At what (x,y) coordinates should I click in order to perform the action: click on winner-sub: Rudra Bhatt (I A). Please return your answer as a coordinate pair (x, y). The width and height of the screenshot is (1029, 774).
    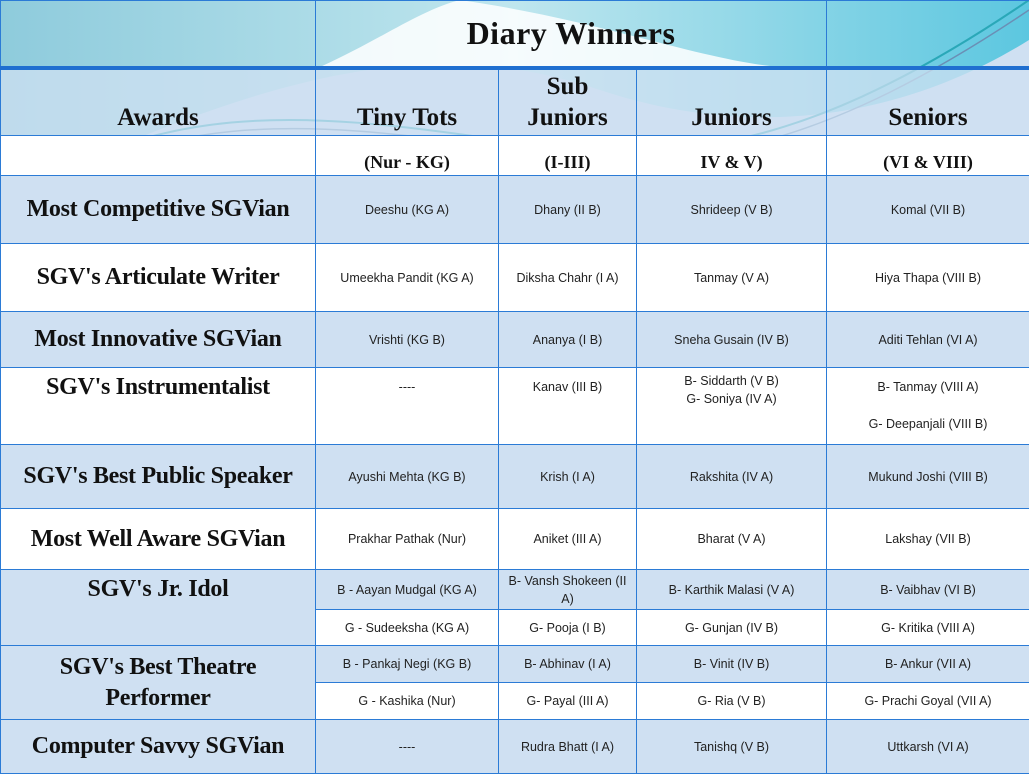
    Looking at the image, I should click on (568, 747).